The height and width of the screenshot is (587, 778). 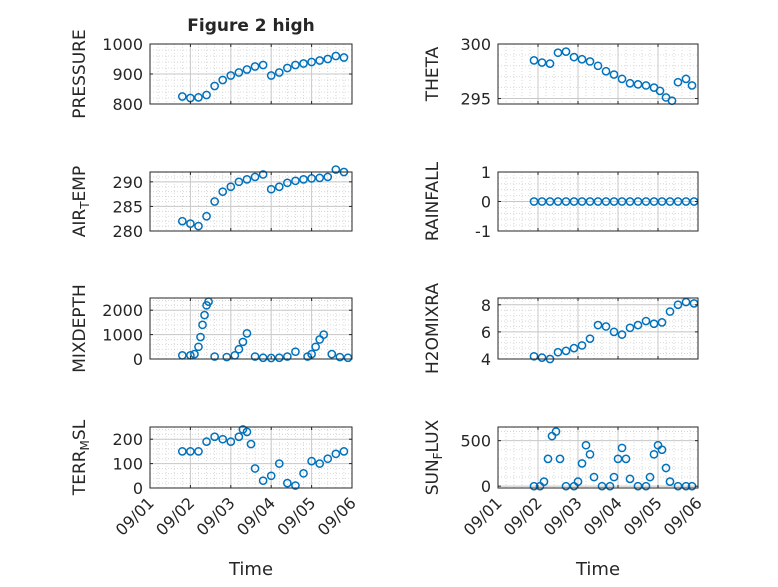 What do you see at coordinates (433, 74) in the screenshot?
I see `y-axis-label: THETA` at bounding box center [433, 74].